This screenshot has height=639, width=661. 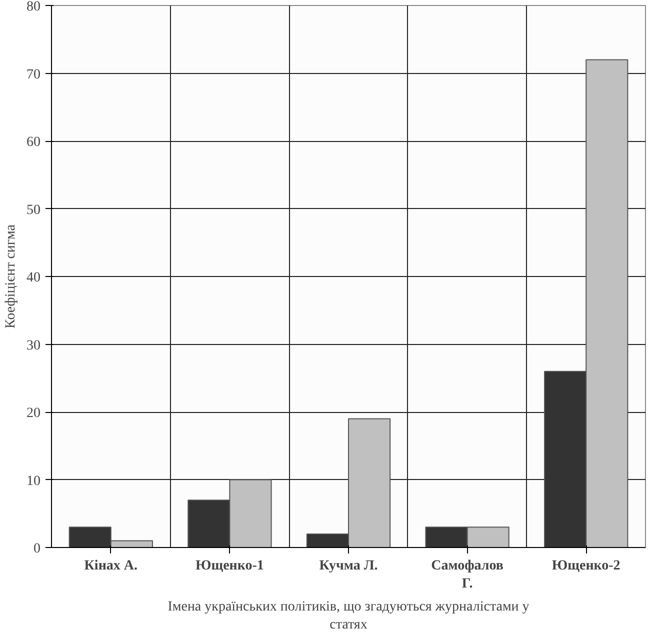 I want to click on y-tick-label: 30, so click(x=33, y=346).